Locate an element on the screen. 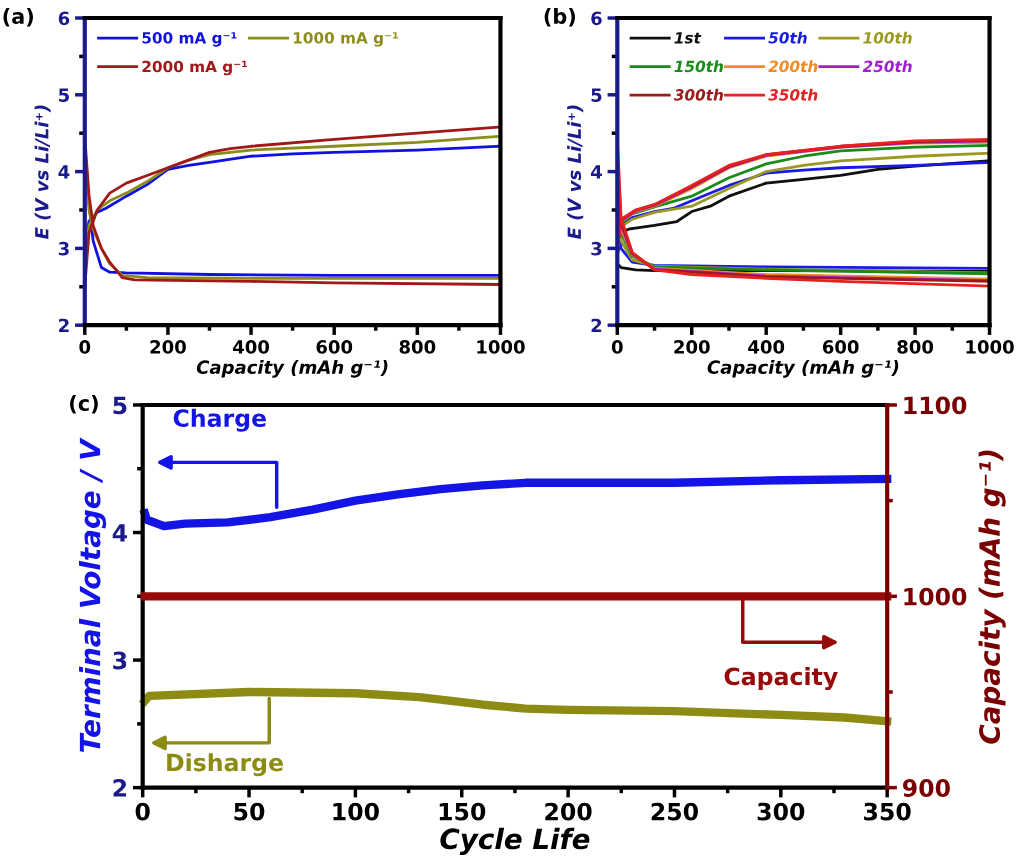 Image resolution: width=1034 pixels, height=858 pixels. annotation: Charge is located at coordinates (219, 420).